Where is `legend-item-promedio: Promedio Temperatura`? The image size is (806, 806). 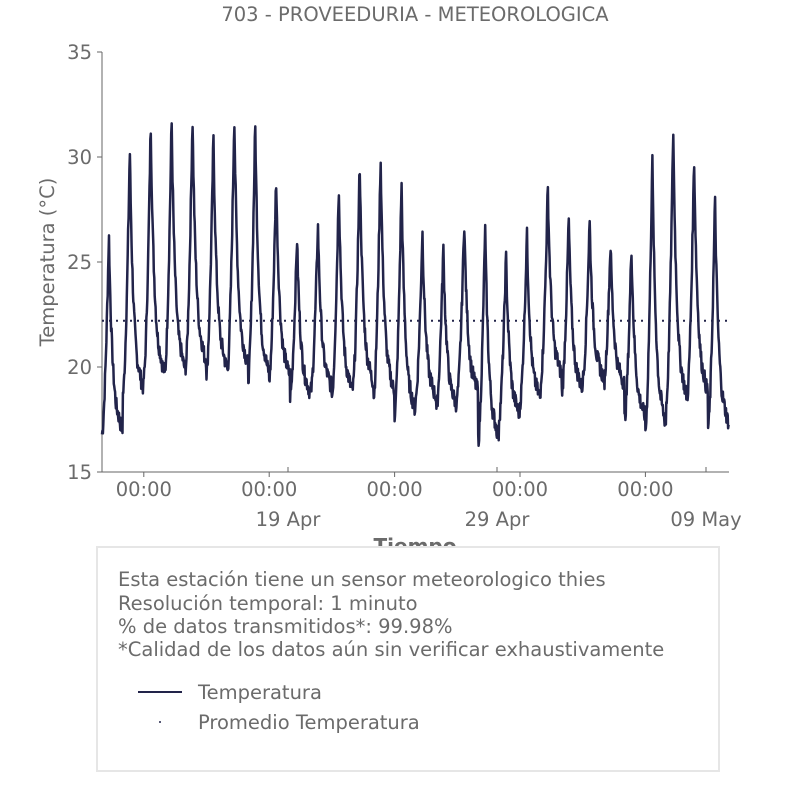
legend-item-promedio: Promedio Temperatura is located at coordinates (279, 722).